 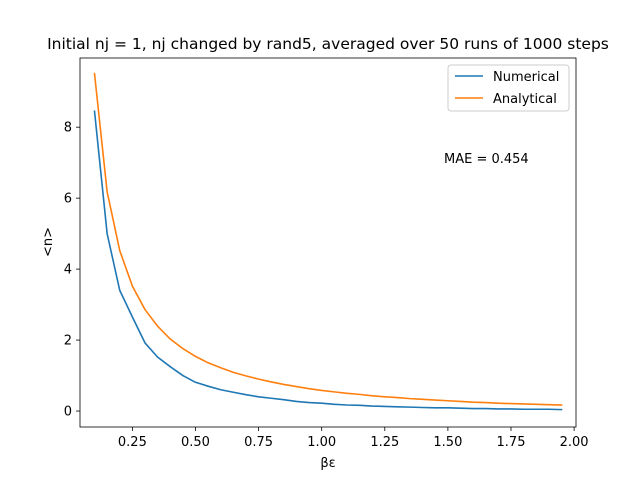 What do you see at coordinates (48, 242) in the screenshot?
I see `y-axis-label: <n>` at bounding box center [48, 242].